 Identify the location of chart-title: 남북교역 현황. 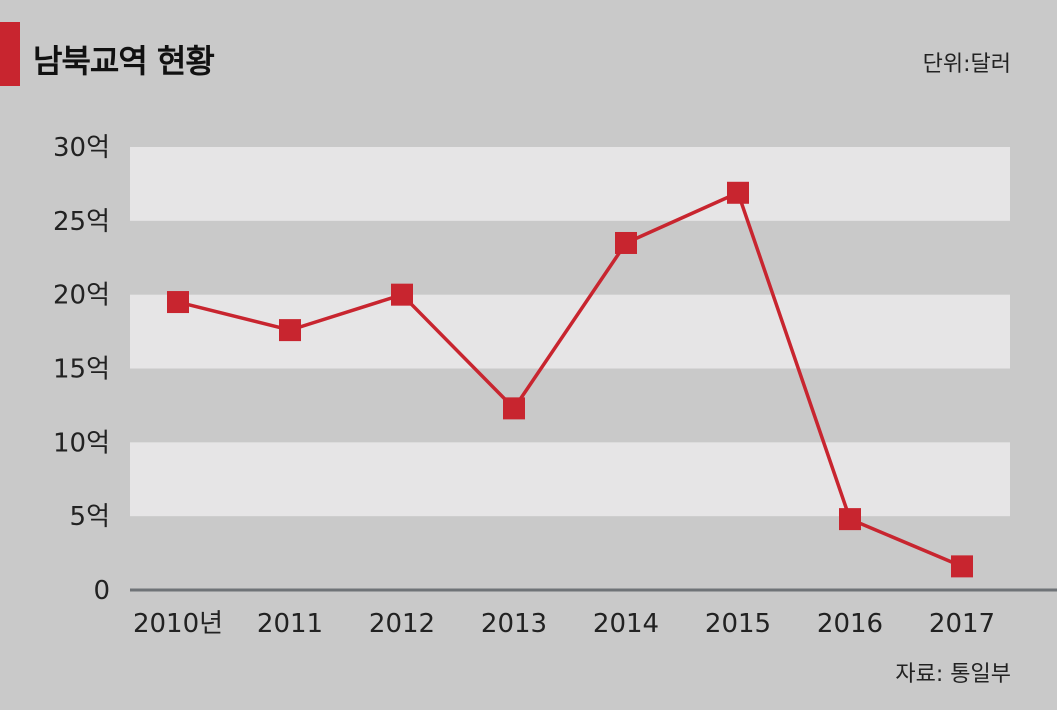
(124, 61).